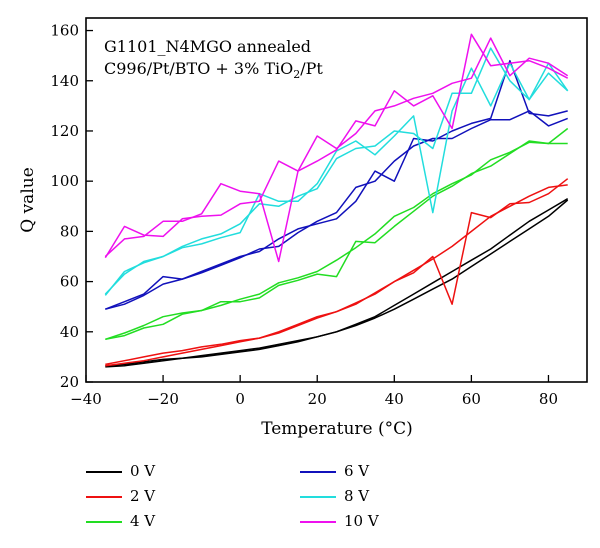  I want to click on y-tick-label: 40, so click(69, 332).